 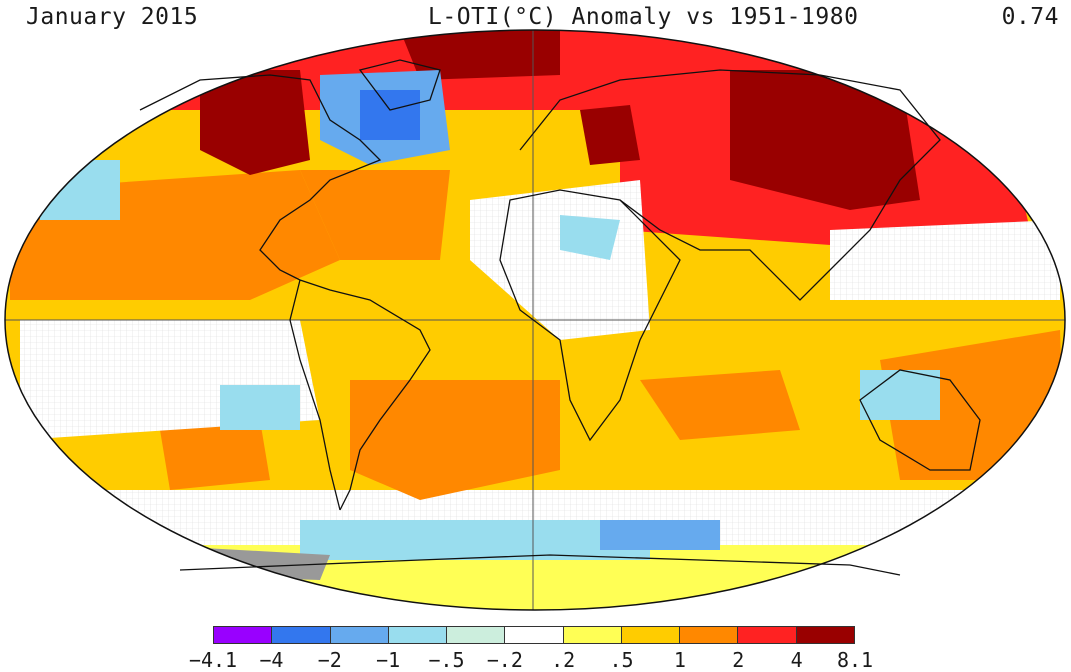 I want to click on legend-label: .5, so click(x=621, y=660).